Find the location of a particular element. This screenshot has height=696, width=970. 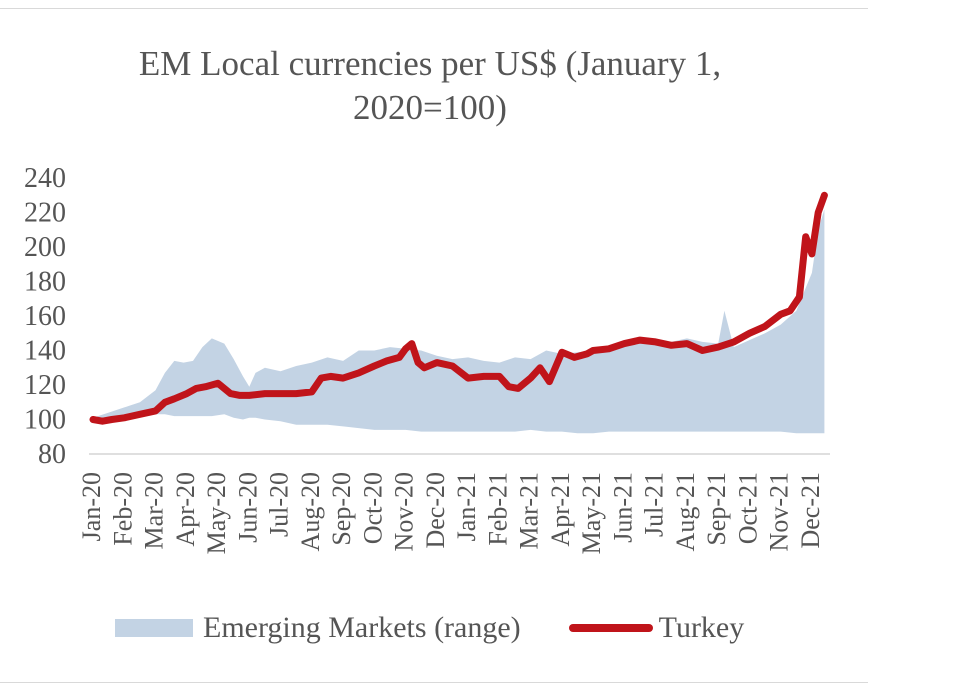

x-tick-label: Nov-21 is located at coordinates (779, 511).